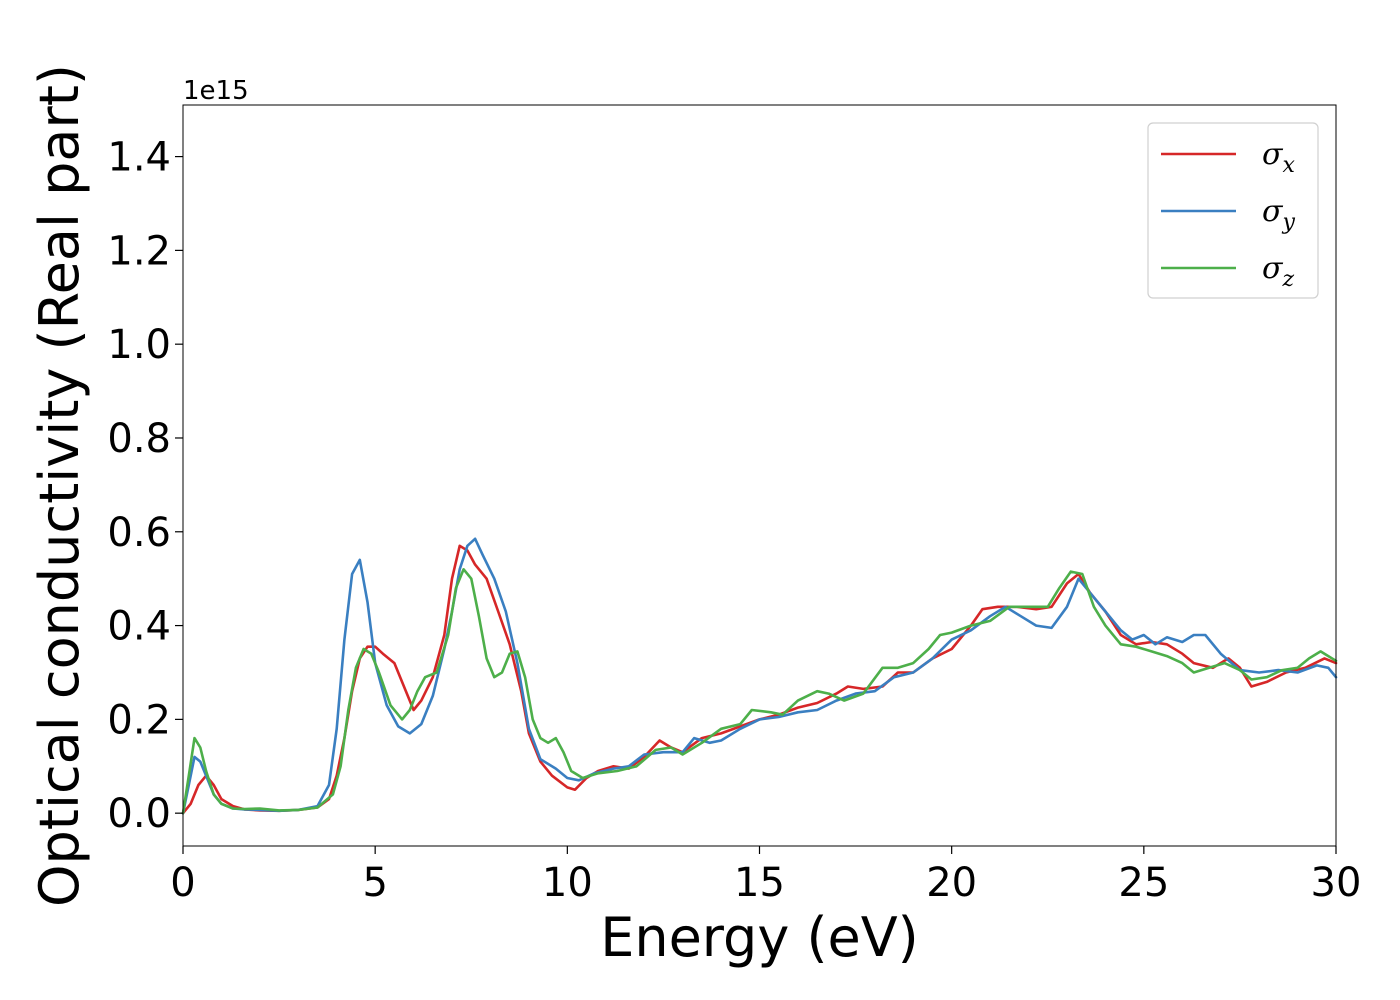 This screenshot has height=1000, width=1400. I want to click on y-tick-label: 1.2, so click(139, 251).